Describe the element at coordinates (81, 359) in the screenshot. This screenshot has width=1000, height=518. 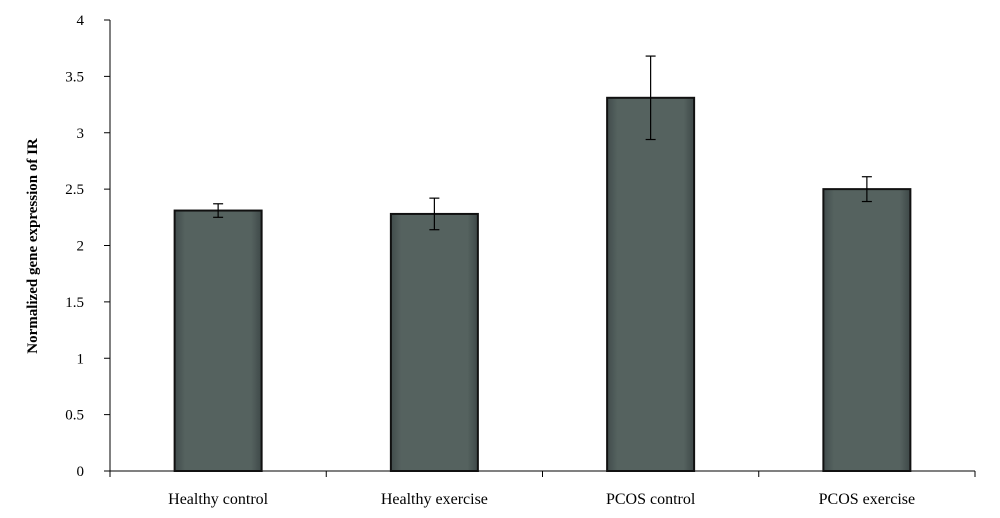
I see `y-tick-label: 1` at that location.